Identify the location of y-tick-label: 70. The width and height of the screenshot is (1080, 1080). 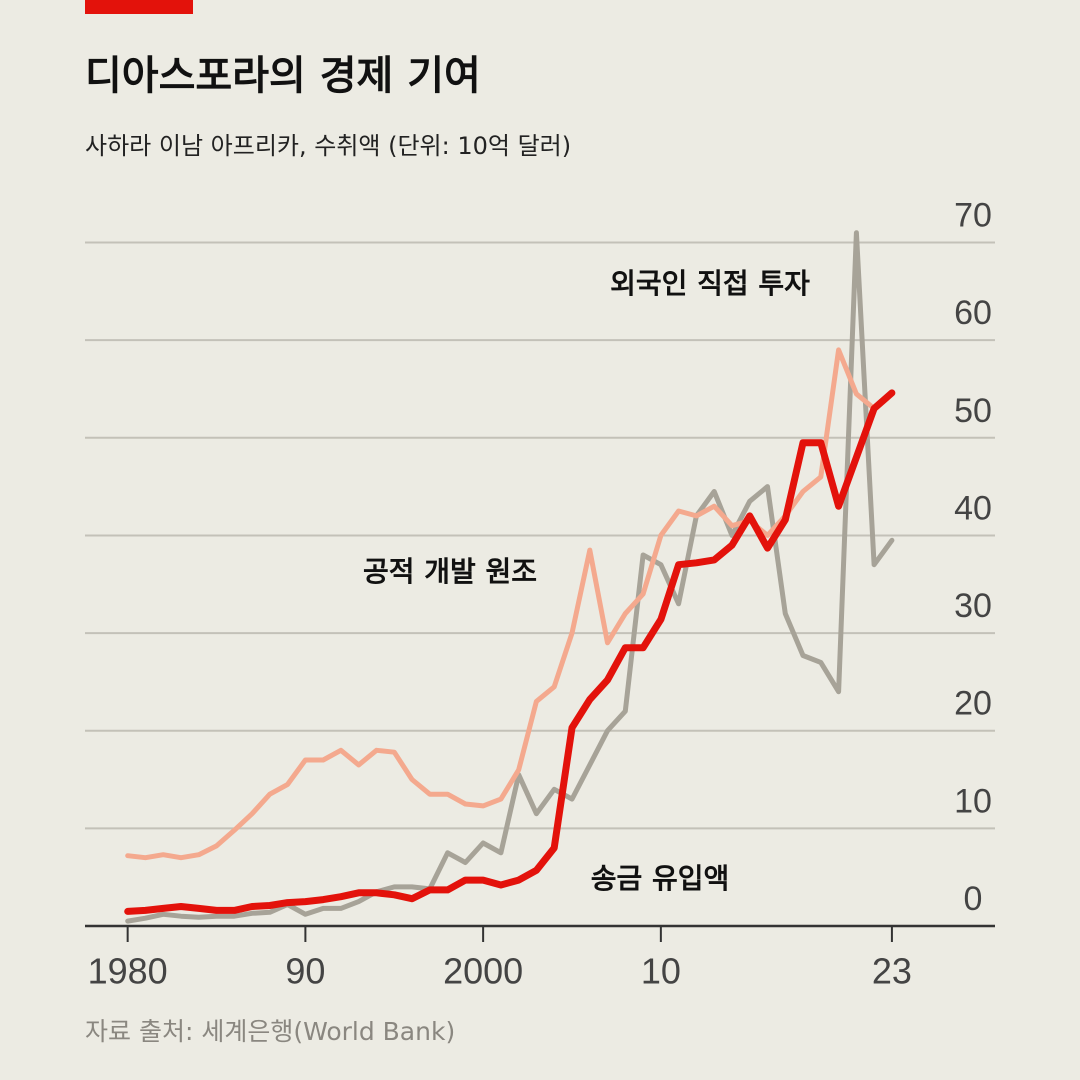
(973, 216).